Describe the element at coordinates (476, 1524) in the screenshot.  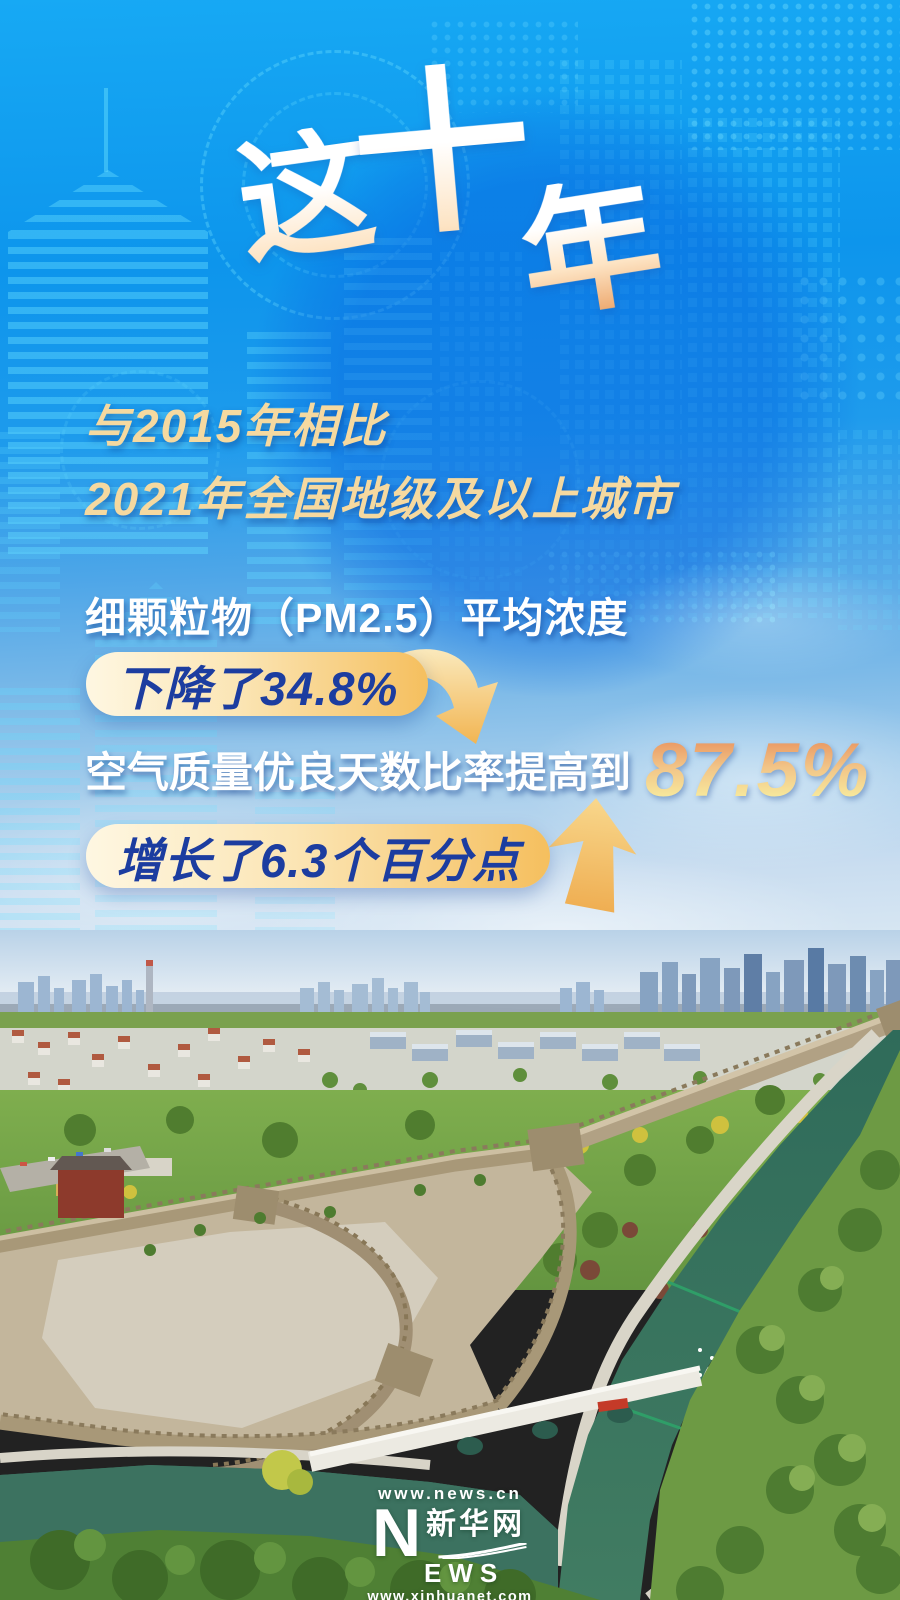
I see `logo-chinese-name: 新华网` at that location.